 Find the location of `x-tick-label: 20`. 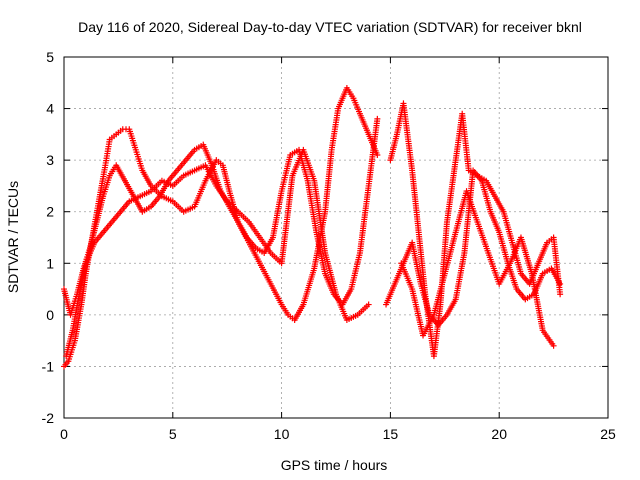

x-tick-label: 20 is located at coordinates (499, 434).